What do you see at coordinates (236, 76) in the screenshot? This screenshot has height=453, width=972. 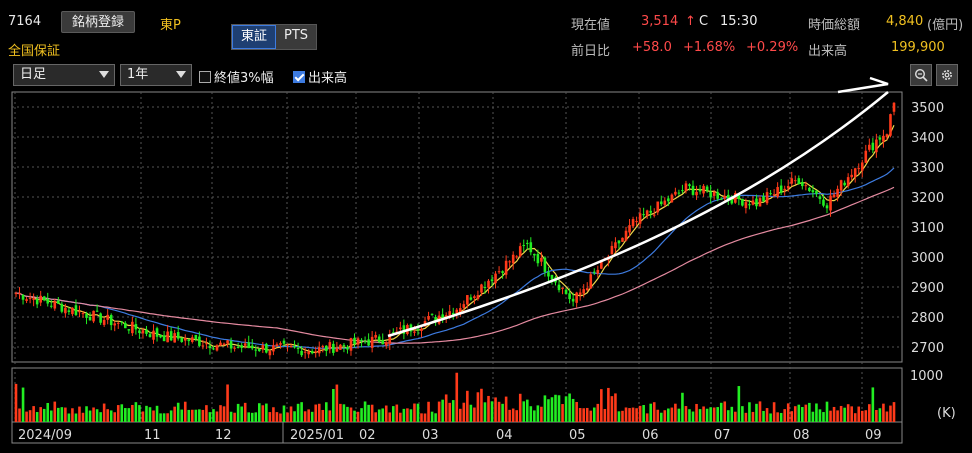 I see `close-3pct-option: 終値3%幅` at bounding box center [236, 76].